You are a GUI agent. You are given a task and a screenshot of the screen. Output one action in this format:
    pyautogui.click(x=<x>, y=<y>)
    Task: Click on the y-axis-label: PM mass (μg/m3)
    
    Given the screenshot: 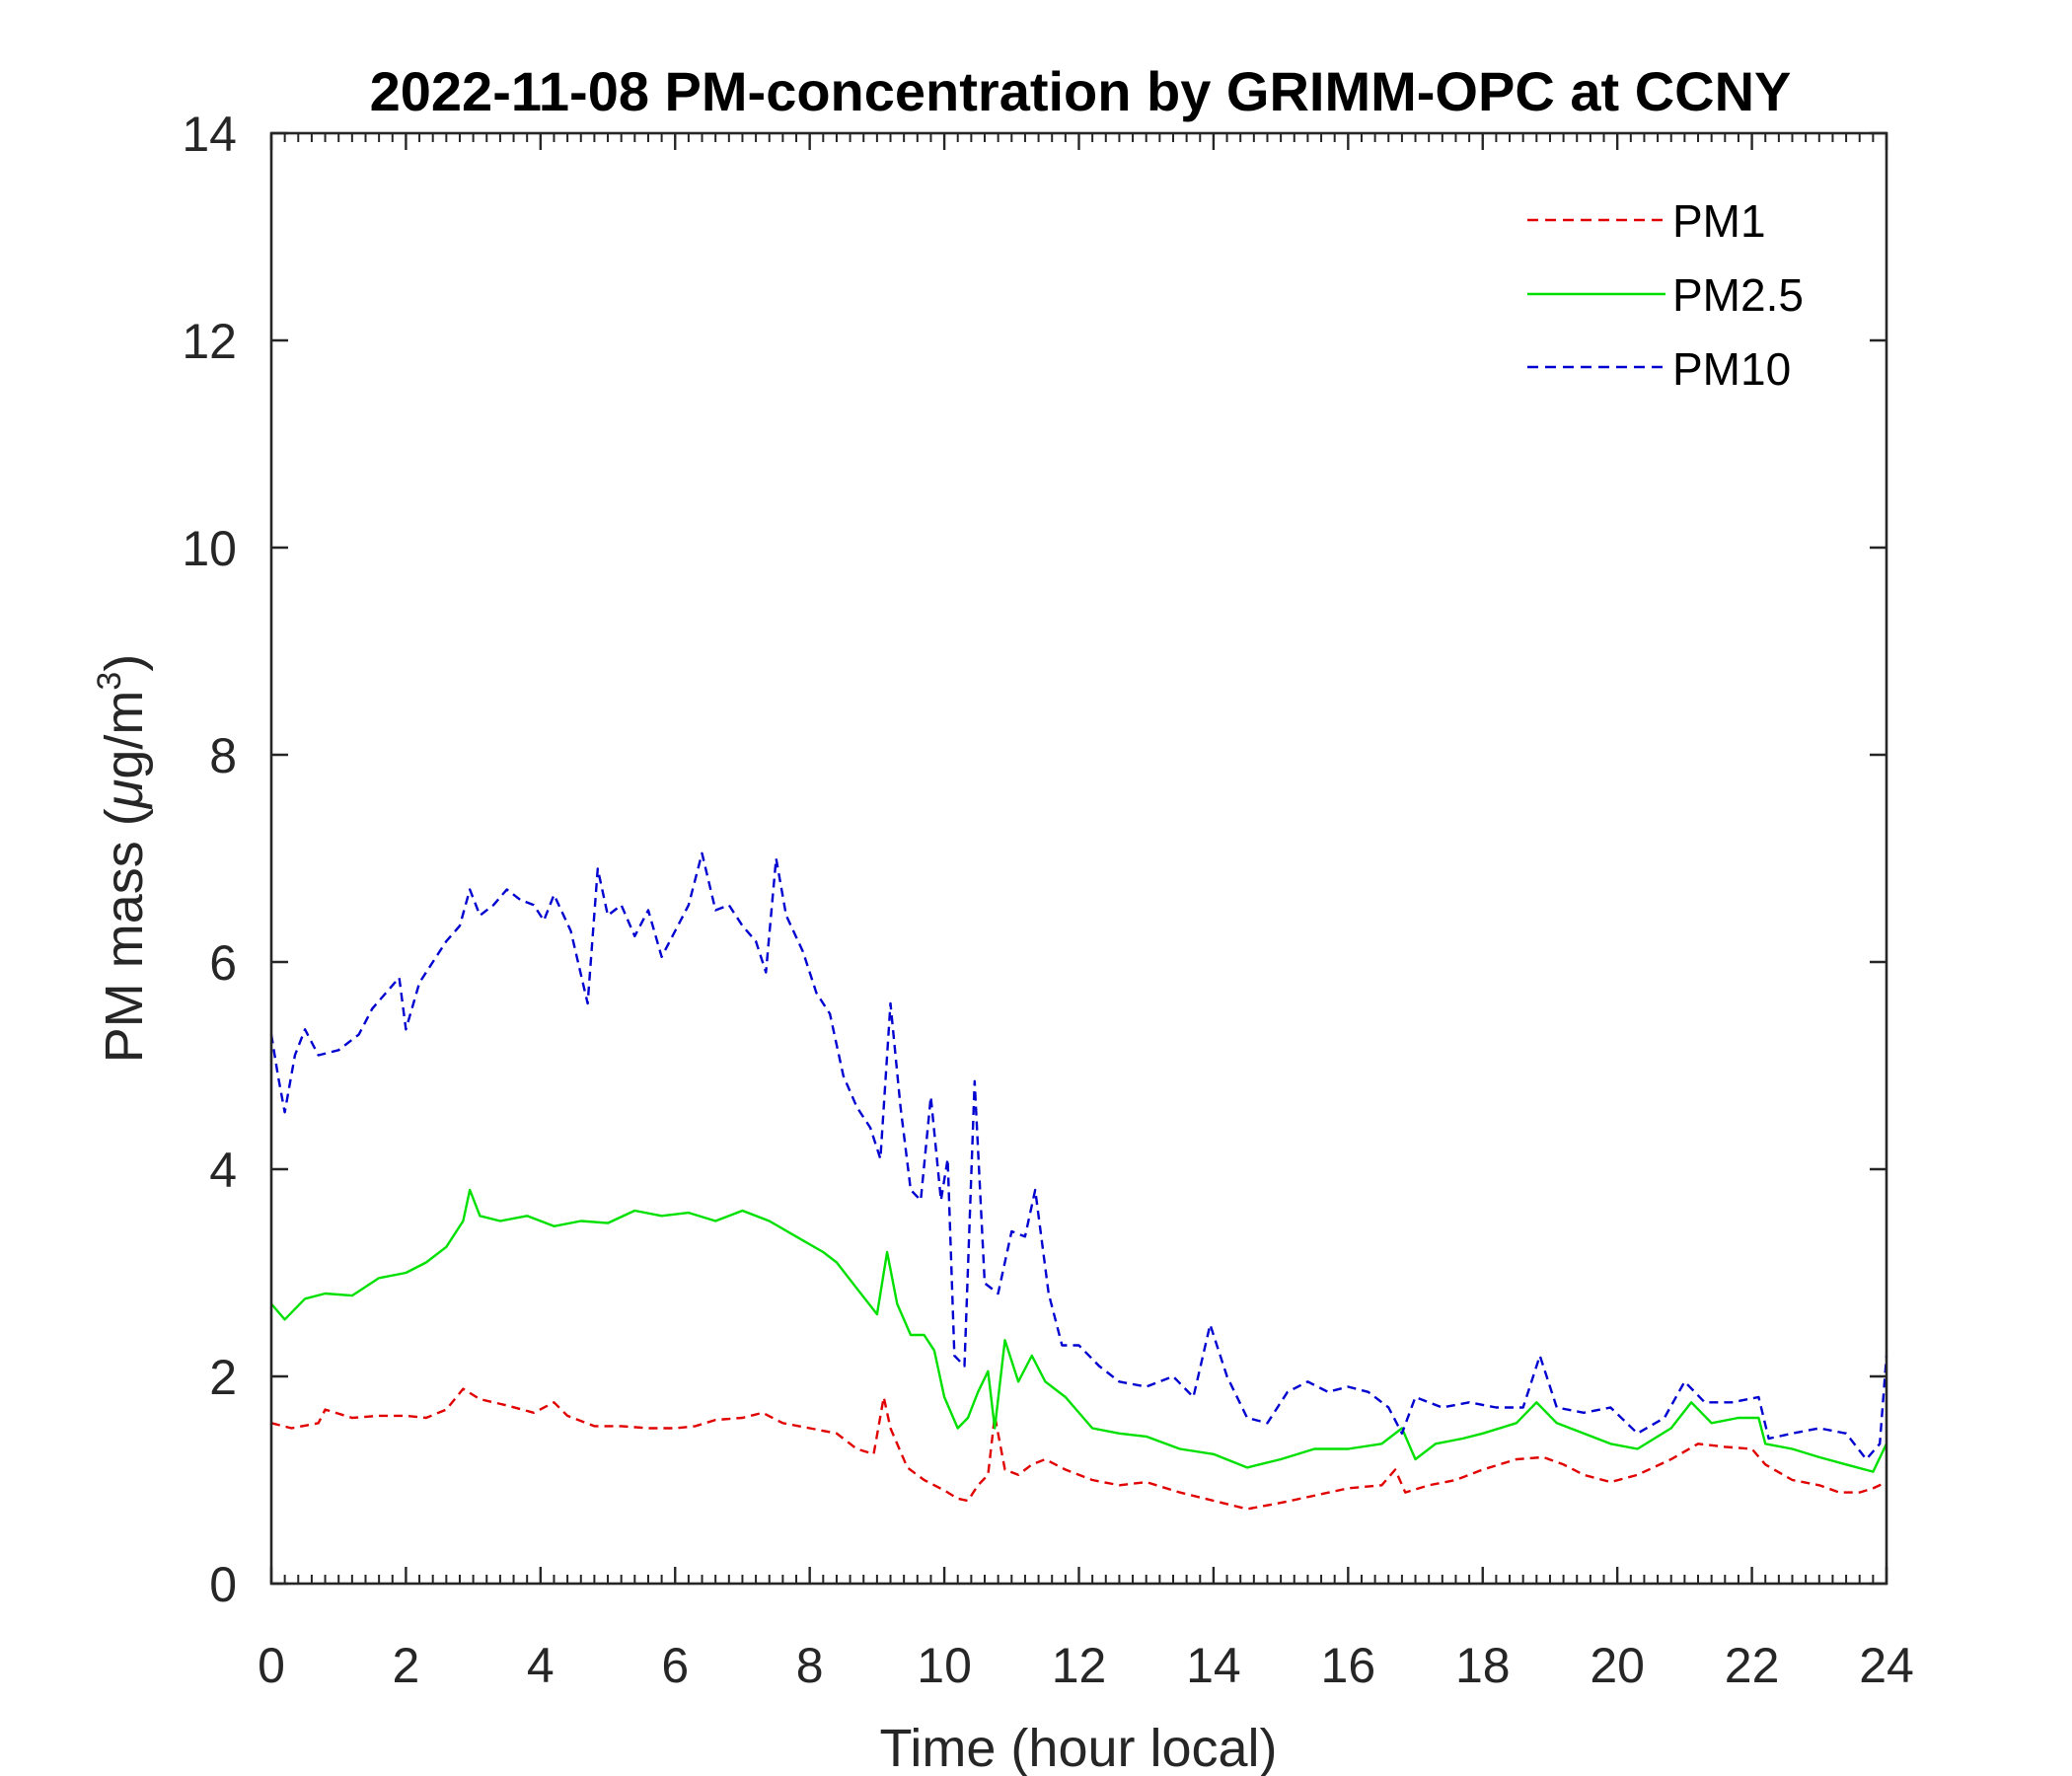 What is the action you would take?
    pyautogui.click(x=123, y=859)
    